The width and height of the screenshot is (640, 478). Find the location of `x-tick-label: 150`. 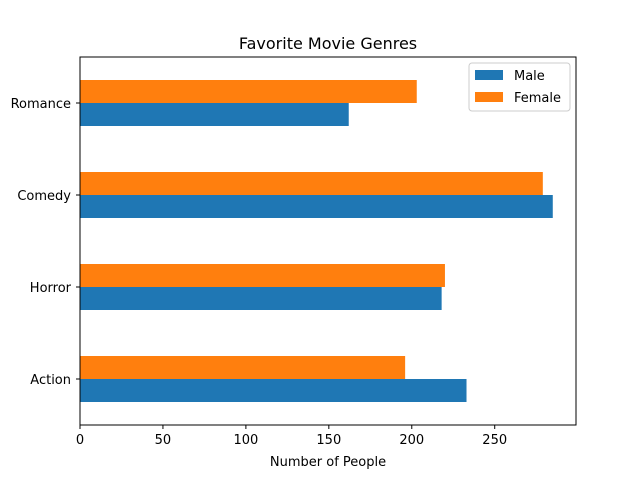

x-tick-label: 150 is located at coordinates (328, 440).